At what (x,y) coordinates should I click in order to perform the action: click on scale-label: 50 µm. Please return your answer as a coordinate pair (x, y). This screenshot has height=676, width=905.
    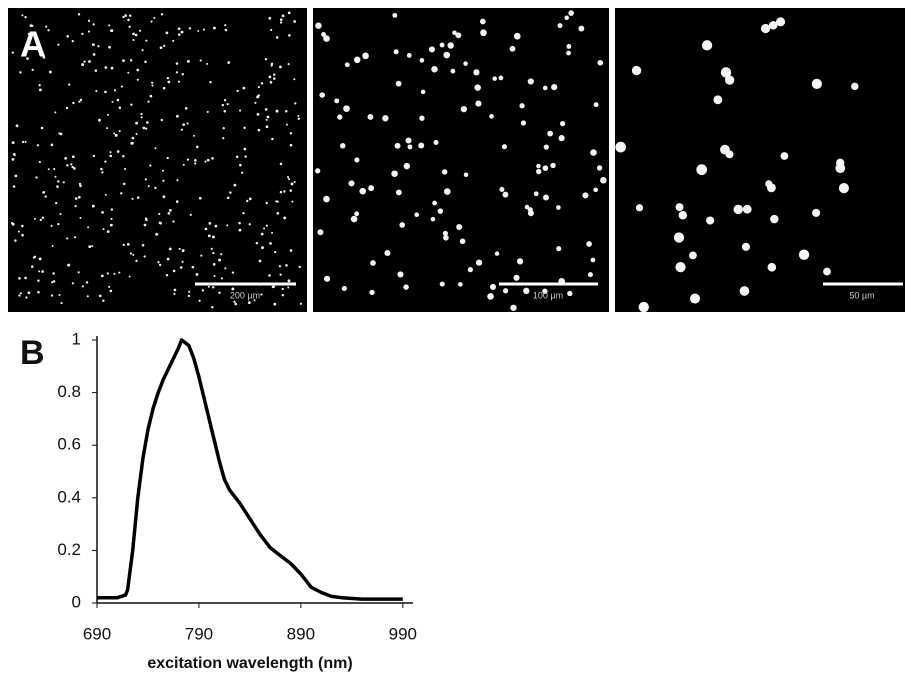
    Looking at the image, I should click on (861, 295).